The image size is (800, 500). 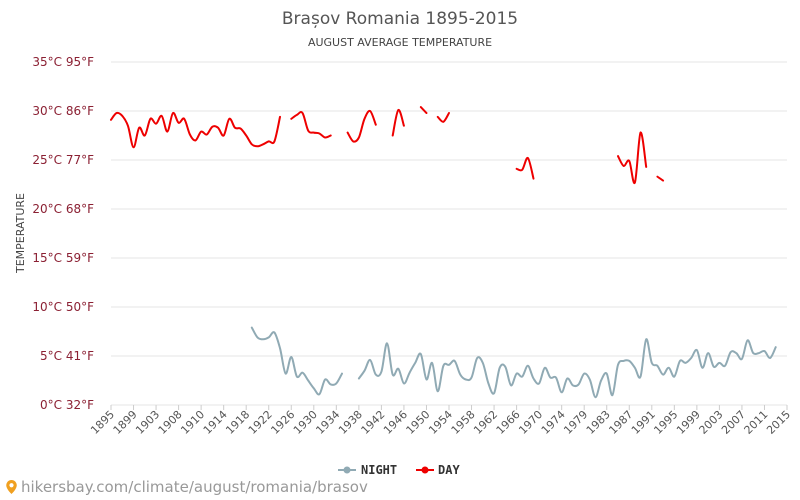 I want to click on x-tick-label: 2011, so click(x=756, y=422).